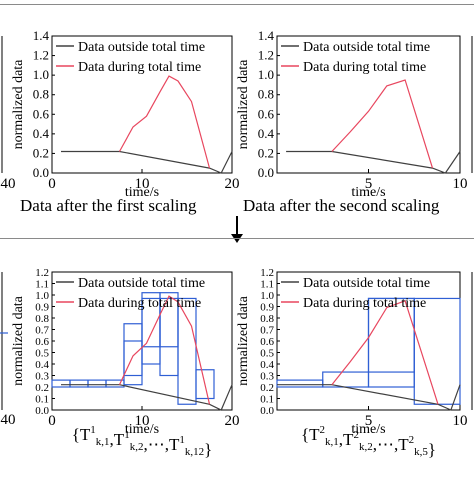  I want to click on y-tick-label: 0.1, so click(267, 400).